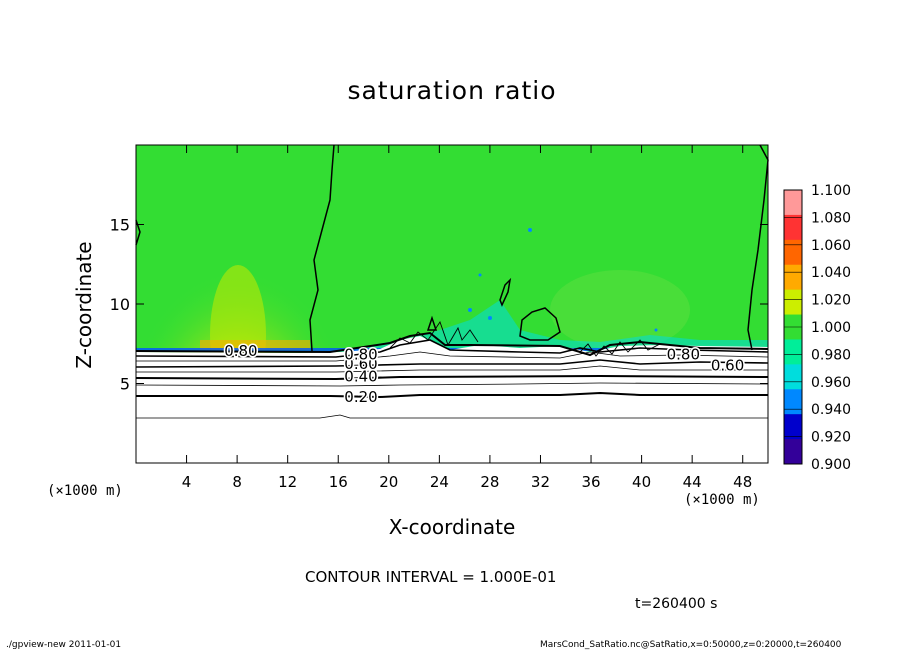  I want to click on x-tick-label: 4, so click(187, 482).